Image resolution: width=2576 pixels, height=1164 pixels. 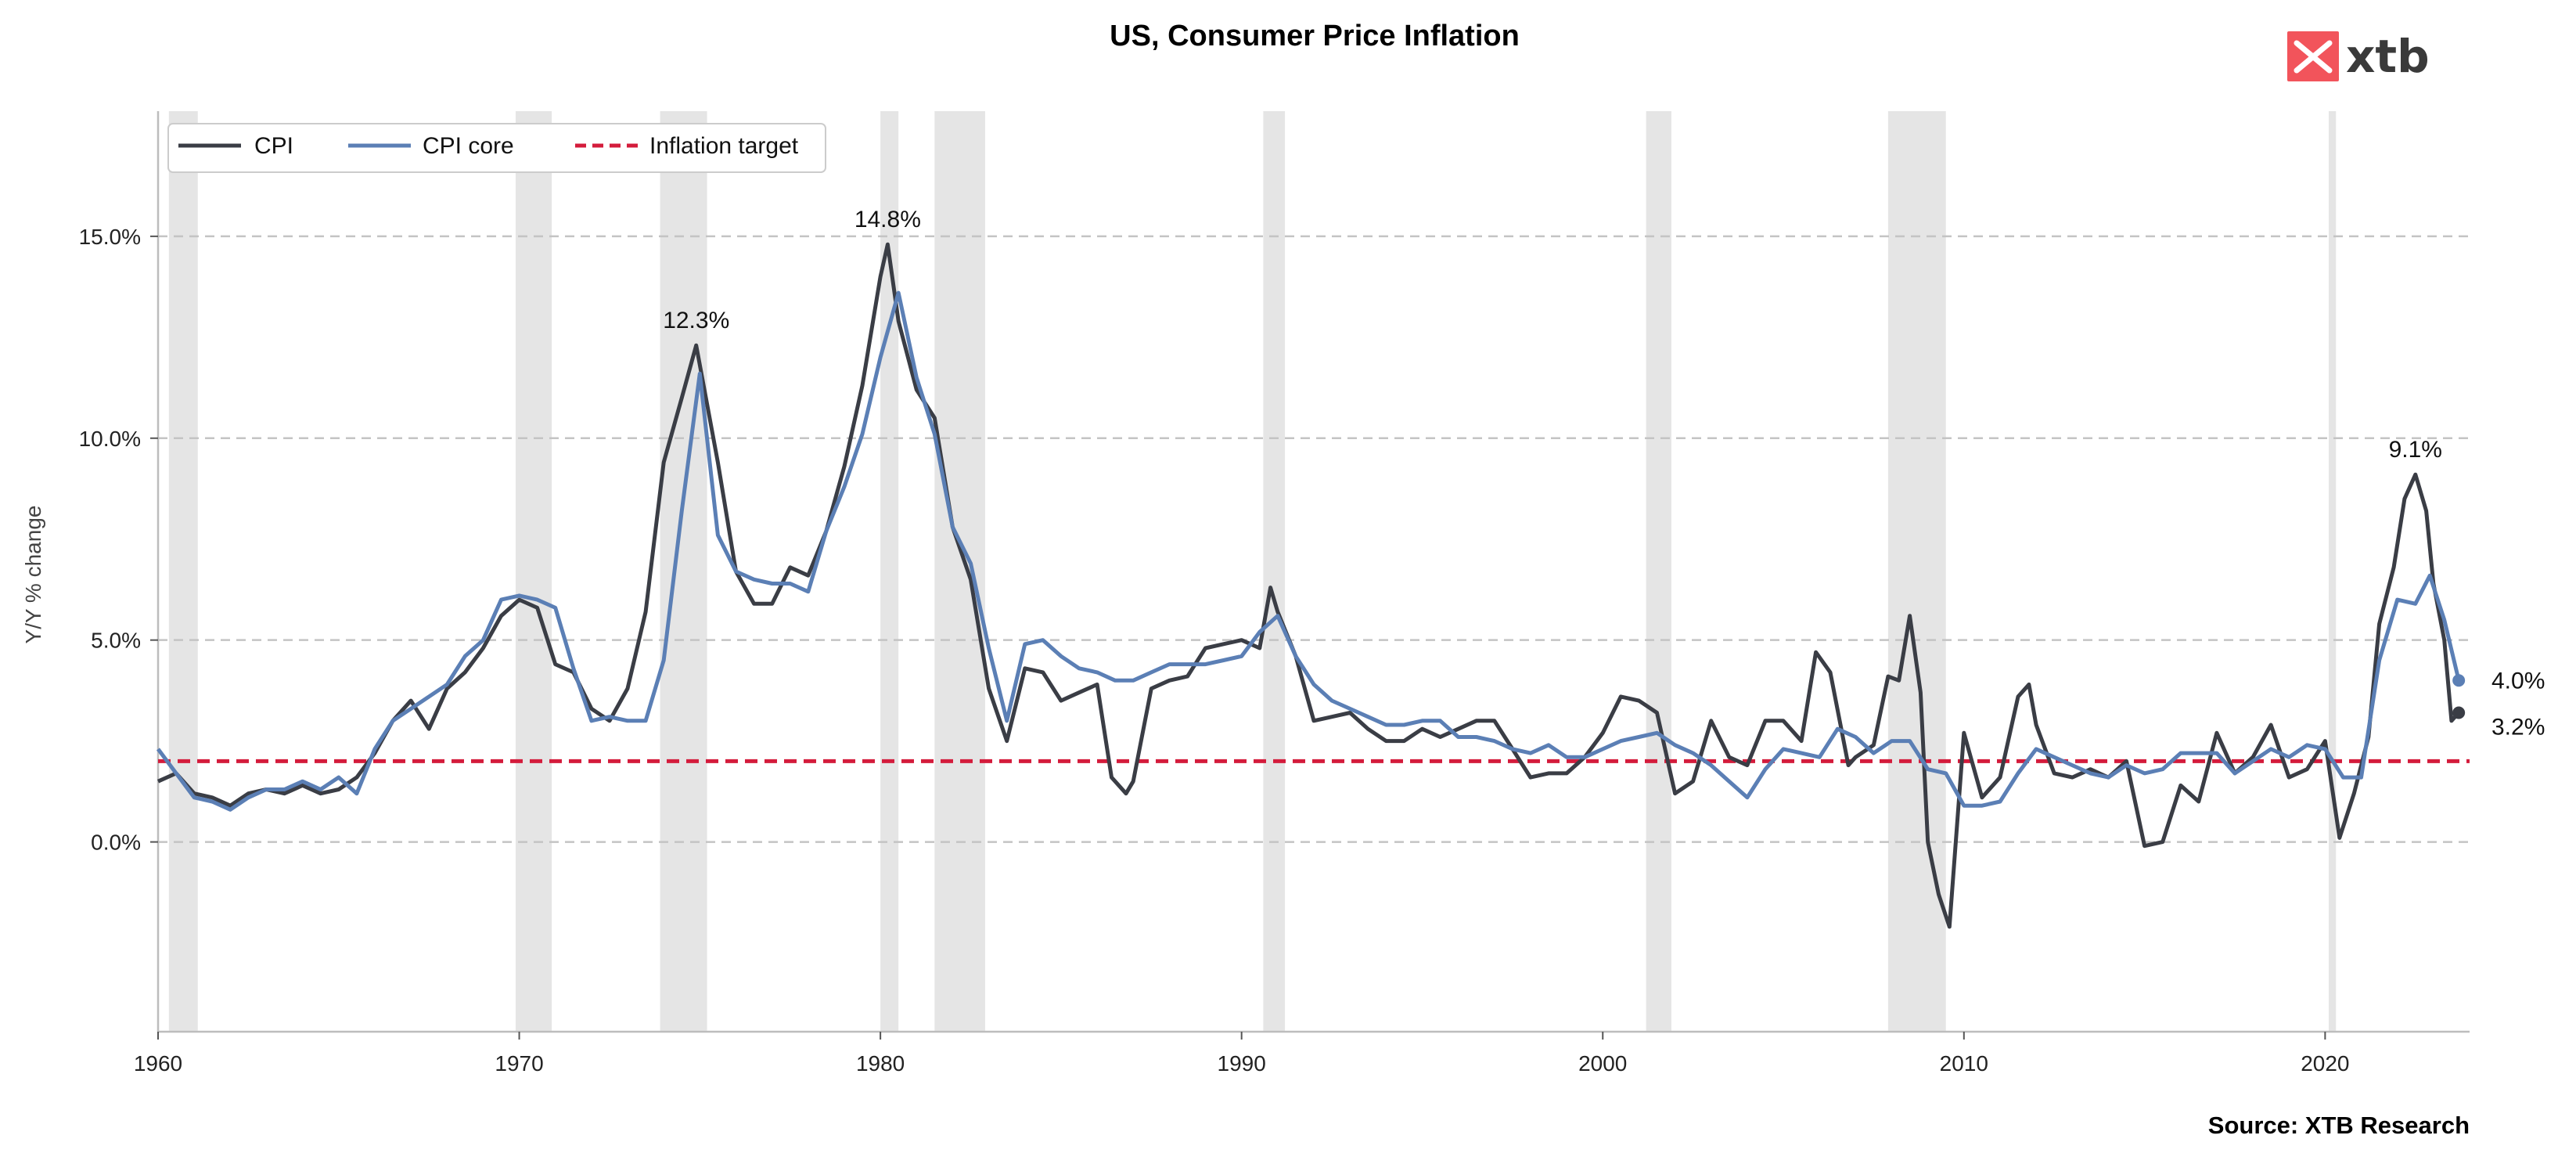 What do you see at coordinates (880, 1063) in the screenshot?
I see `x-tick-label: 1980` at bounding box center [880, 1063].